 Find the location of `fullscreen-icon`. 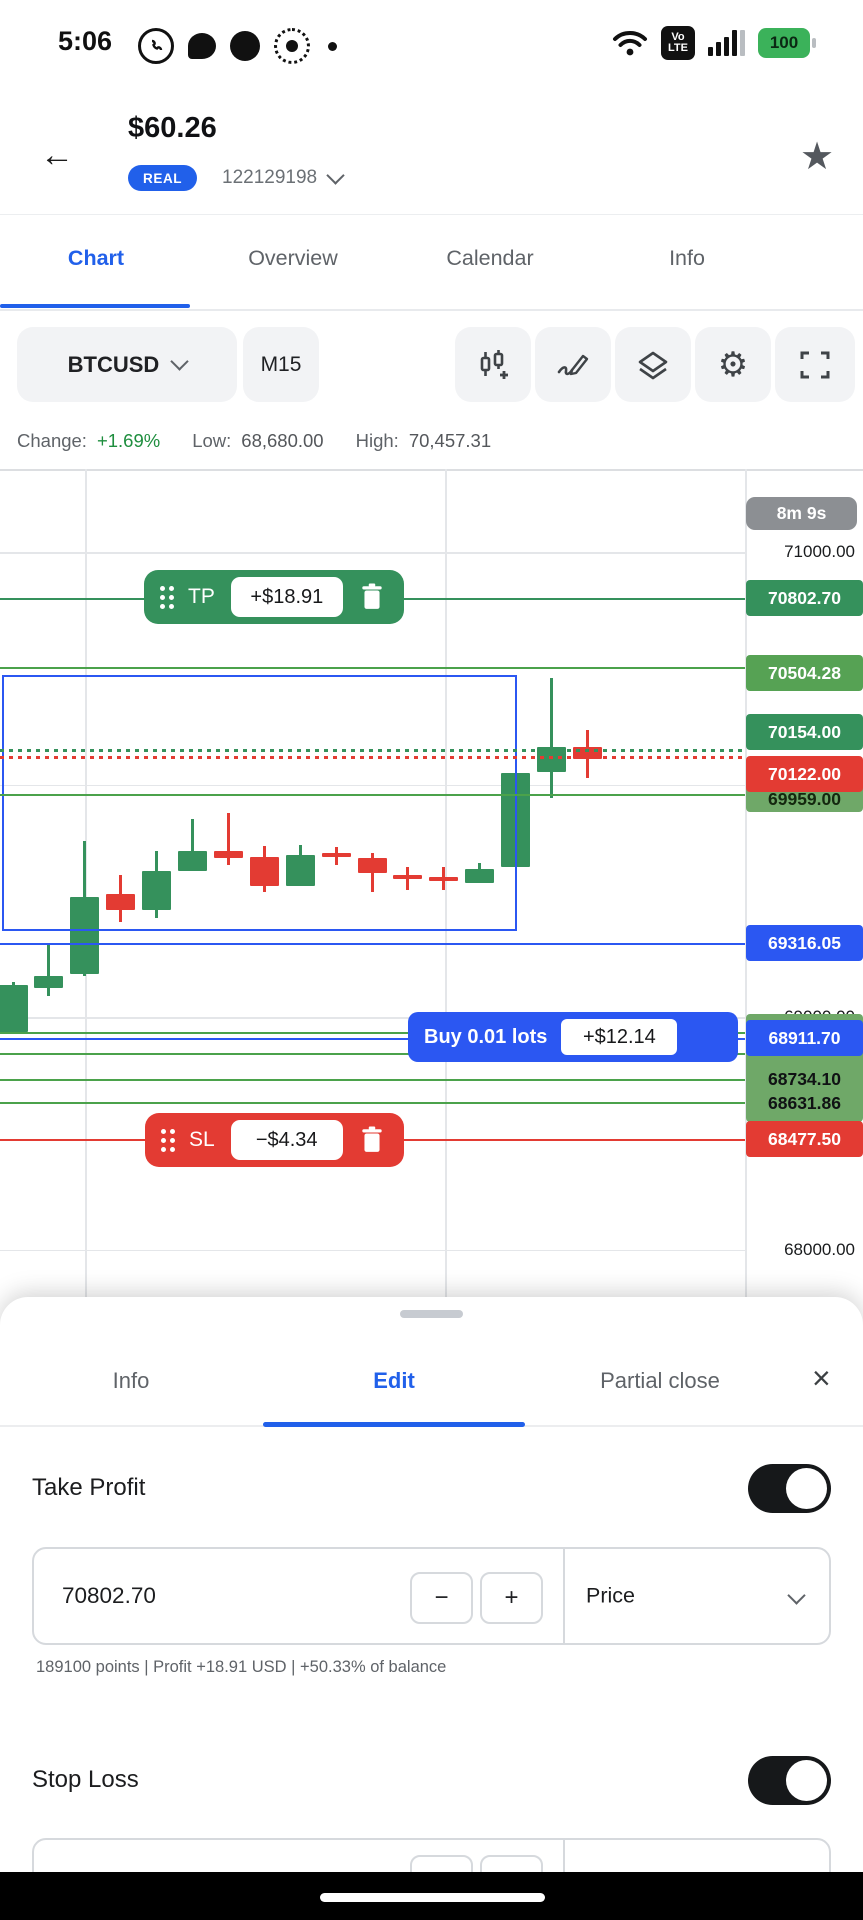

fullscreen-icon is located at coordinates (815, 364).